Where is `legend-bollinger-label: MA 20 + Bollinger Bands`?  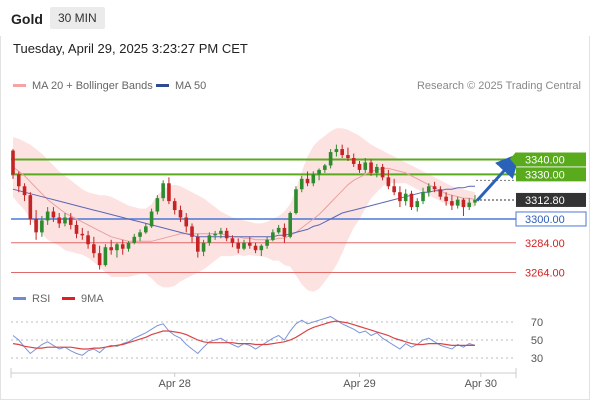
legend-bollinger-label: MA 20 + Bollinger Bands is located at coordinates (92, 86).